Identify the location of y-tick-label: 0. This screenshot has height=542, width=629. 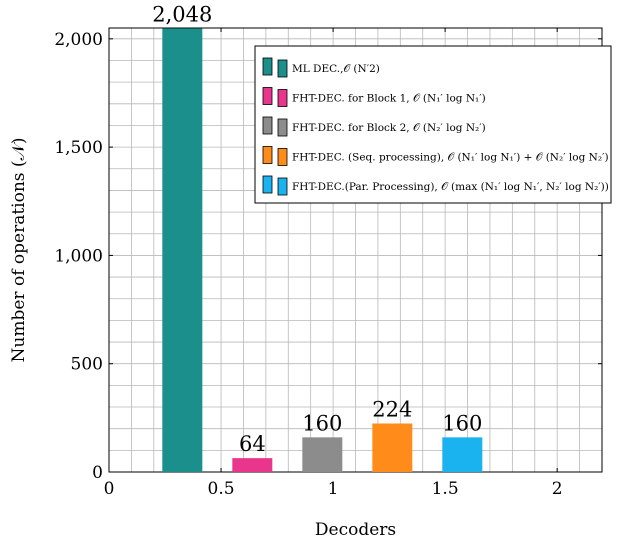
(97, 473).